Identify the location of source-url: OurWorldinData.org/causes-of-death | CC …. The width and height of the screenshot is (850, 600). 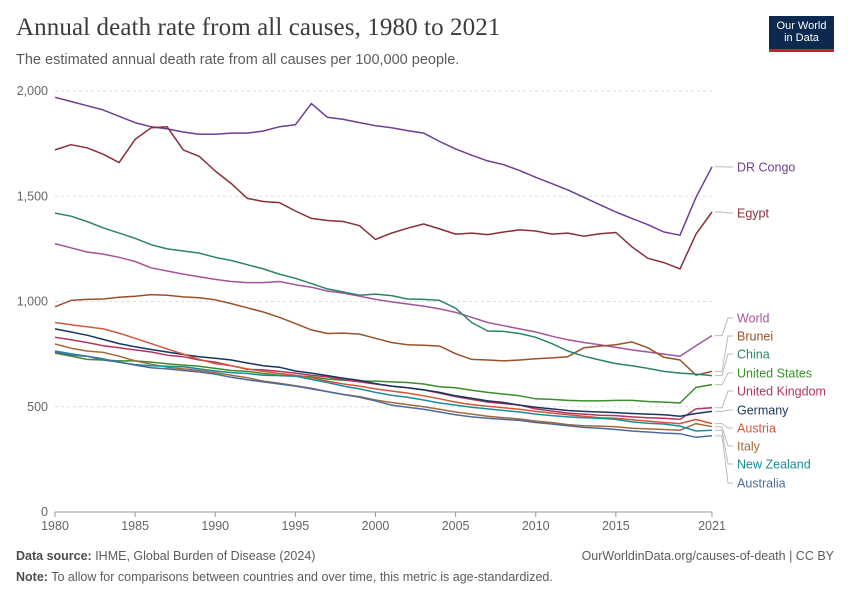
(707, 556).